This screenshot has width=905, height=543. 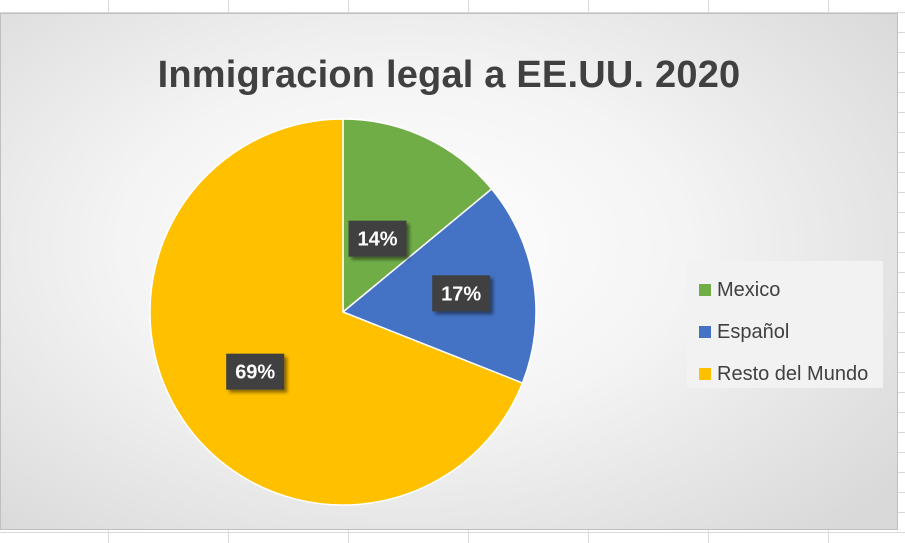 I want to click on legend-item-resto-del-mundo: Resto del Mundo, so click(x=791, y=374).